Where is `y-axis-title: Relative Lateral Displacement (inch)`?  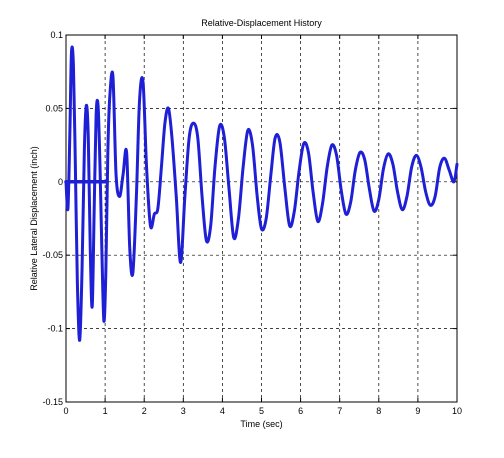 y-axis-title: Relative Lateral Displacement (inch) is located at coordinates (34, 218).